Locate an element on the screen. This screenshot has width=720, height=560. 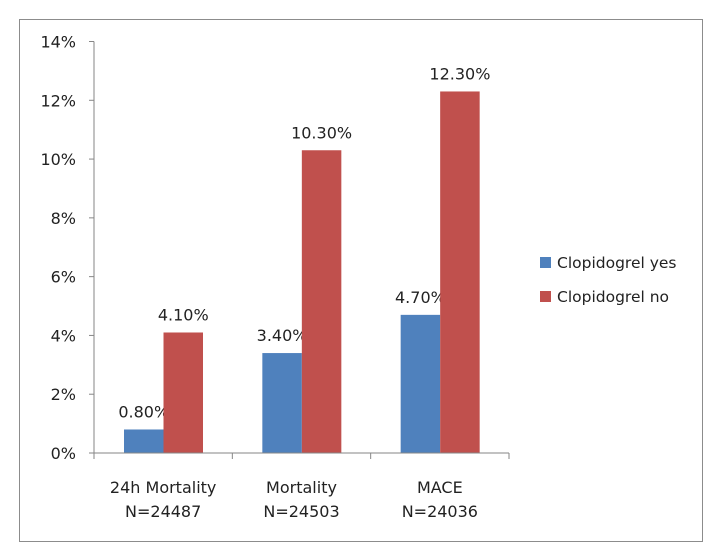
y-tick-label: 0% is located at coordinates (63, 453).